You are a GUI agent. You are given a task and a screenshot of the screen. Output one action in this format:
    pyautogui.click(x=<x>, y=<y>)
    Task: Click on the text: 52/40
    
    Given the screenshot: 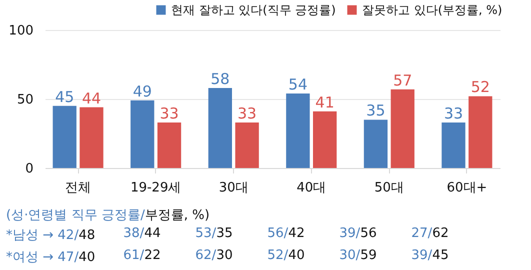 What is the action you would take?
    pyautogui.click(x=286, y=255)
    